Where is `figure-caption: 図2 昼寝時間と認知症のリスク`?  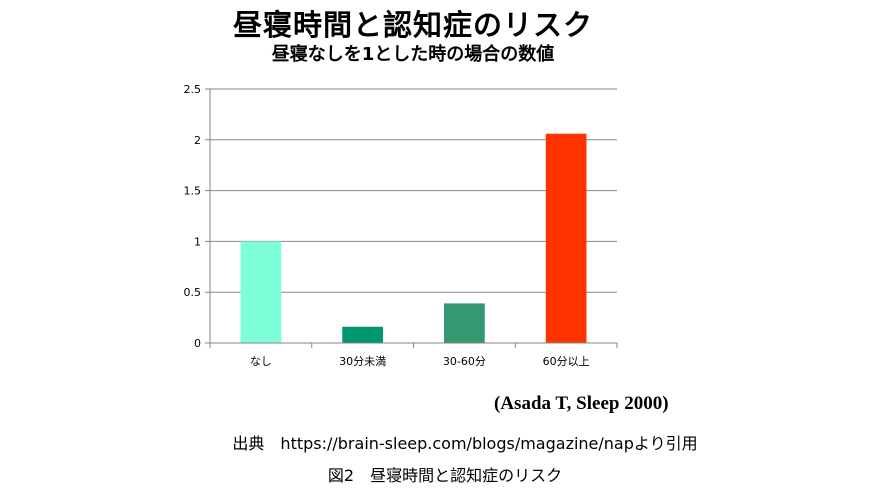 figure-caption: 図2 昼寝時間と認知症のリスク is located at coordinates (445, 475).